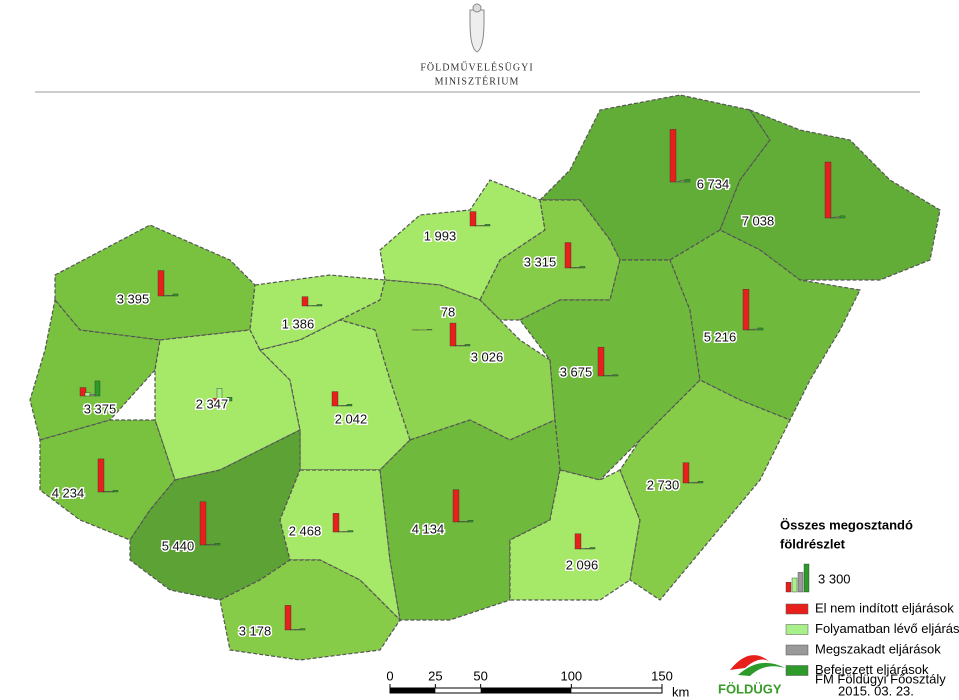 This screenshot has height=700, width=959. What do you see at coordinates (100, 408) in the screenshot?
I see `county-total: 3 375` at bounding box center [100, 408].